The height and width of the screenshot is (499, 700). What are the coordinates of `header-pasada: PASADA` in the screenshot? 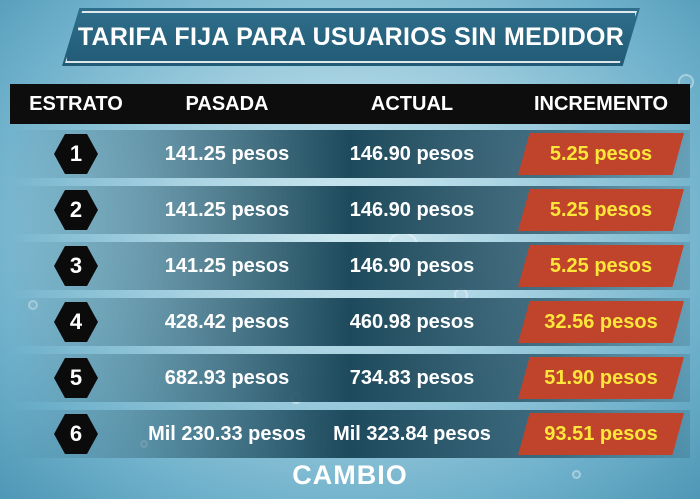 It's located at (227, 103).